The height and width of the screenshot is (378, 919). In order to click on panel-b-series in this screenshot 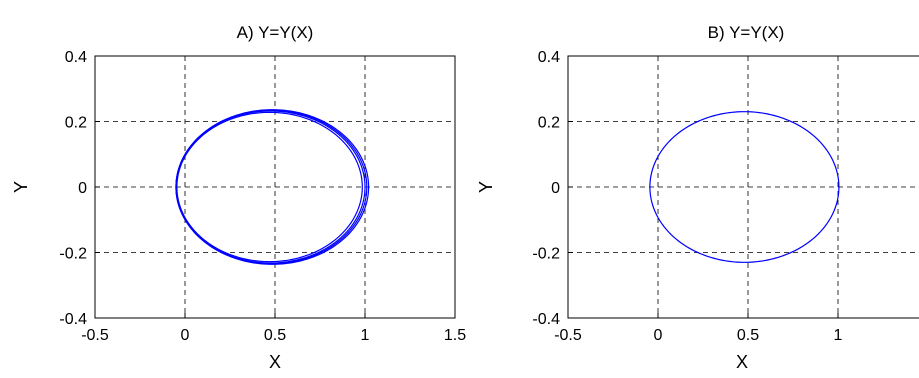, I will do `click(744, 187)`.